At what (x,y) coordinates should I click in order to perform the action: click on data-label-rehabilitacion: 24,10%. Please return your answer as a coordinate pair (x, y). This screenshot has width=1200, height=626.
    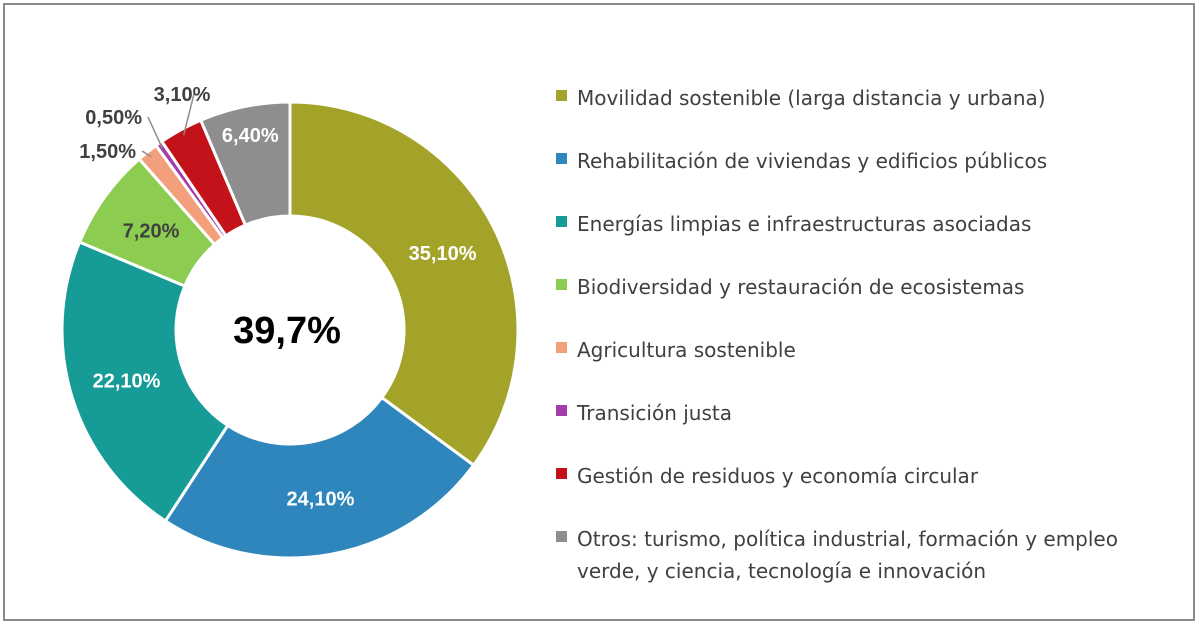
    Looking at the image, I should click on (321, 499).